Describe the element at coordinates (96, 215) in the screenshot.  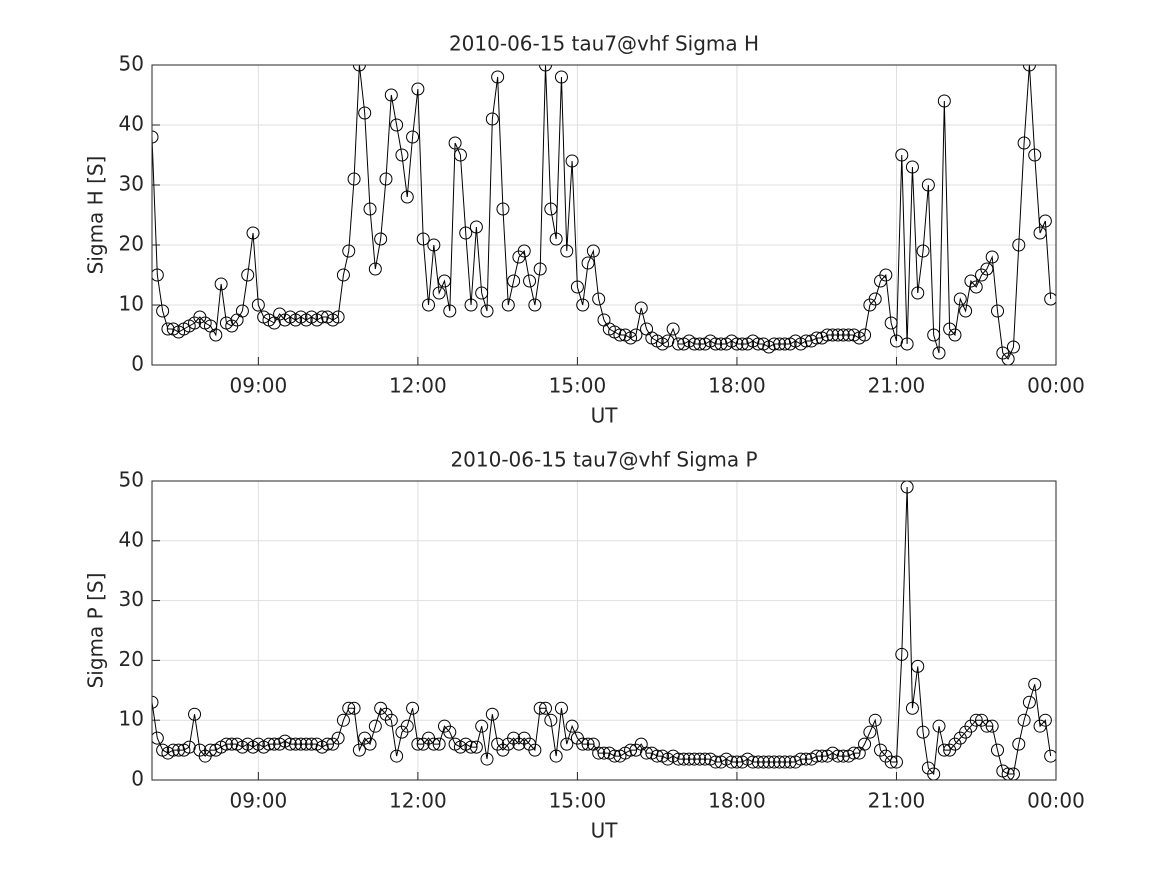
I see `y-axis-label: Sigma H [S]` at that location.